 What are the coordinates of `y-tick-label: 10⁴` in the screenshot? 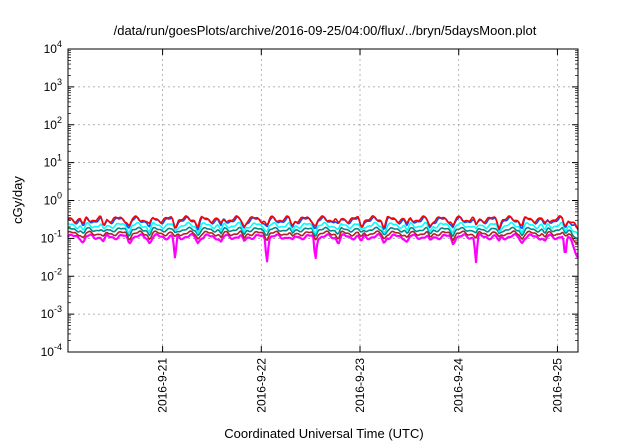 It's located at (53, 47).